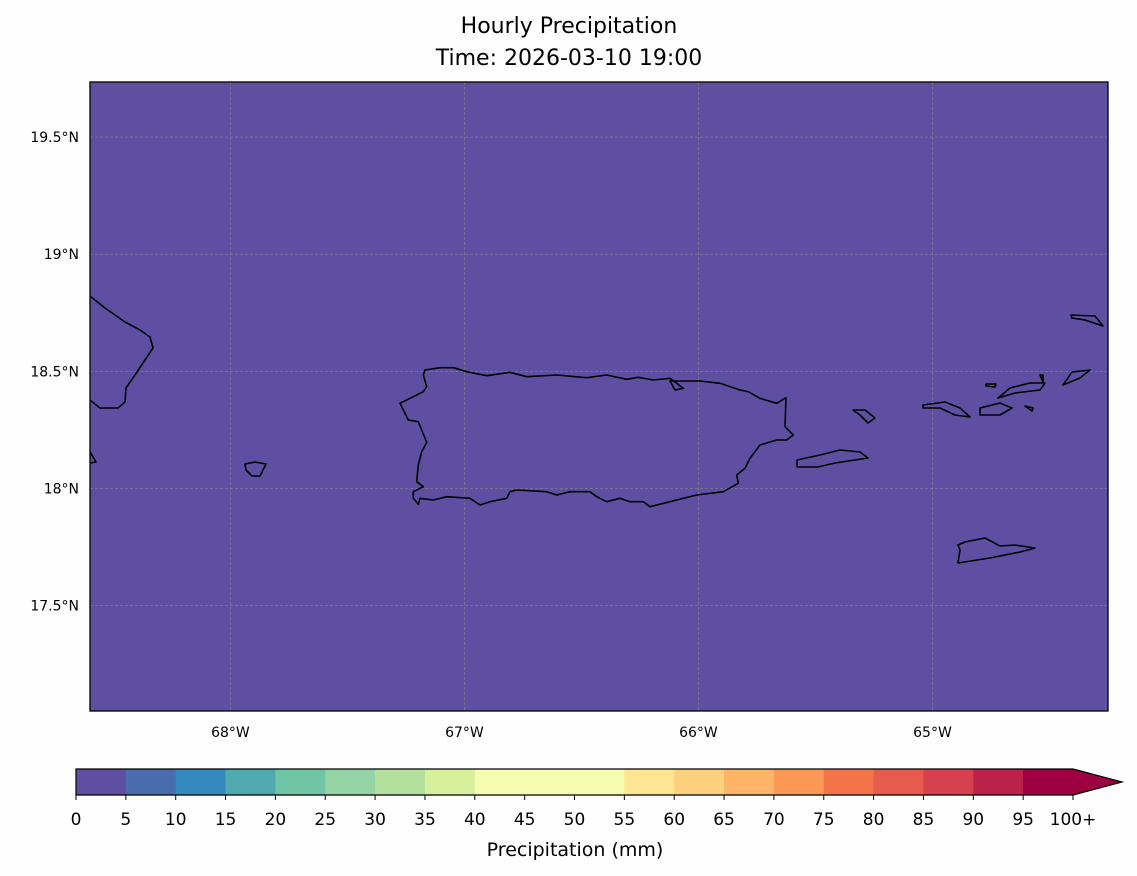  I want to click on colorbar-tick-label: 0, so click(76, 820).